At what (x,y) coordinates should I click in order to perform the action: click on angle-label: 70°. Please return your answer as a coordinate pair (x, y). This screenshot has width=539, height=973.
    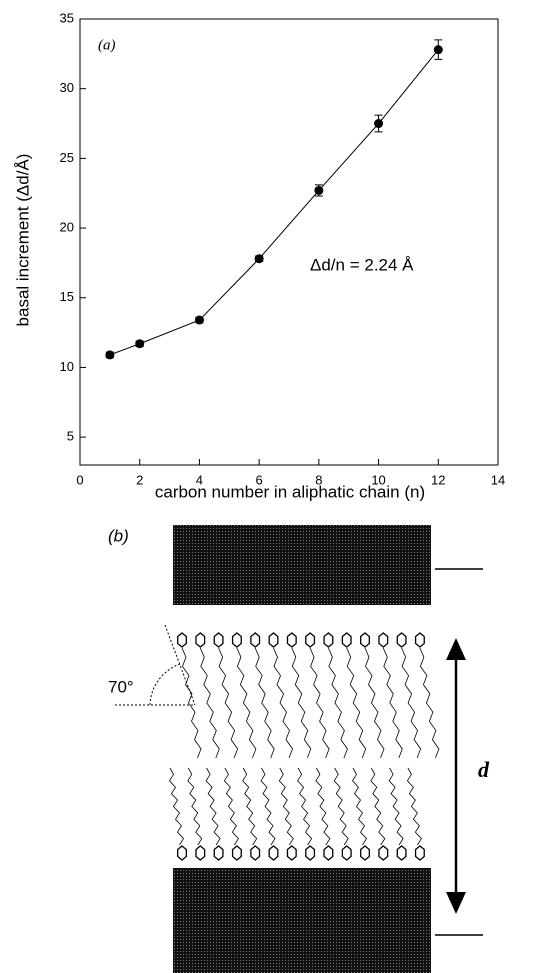
    Looking at the image, I should click on (121, 686).